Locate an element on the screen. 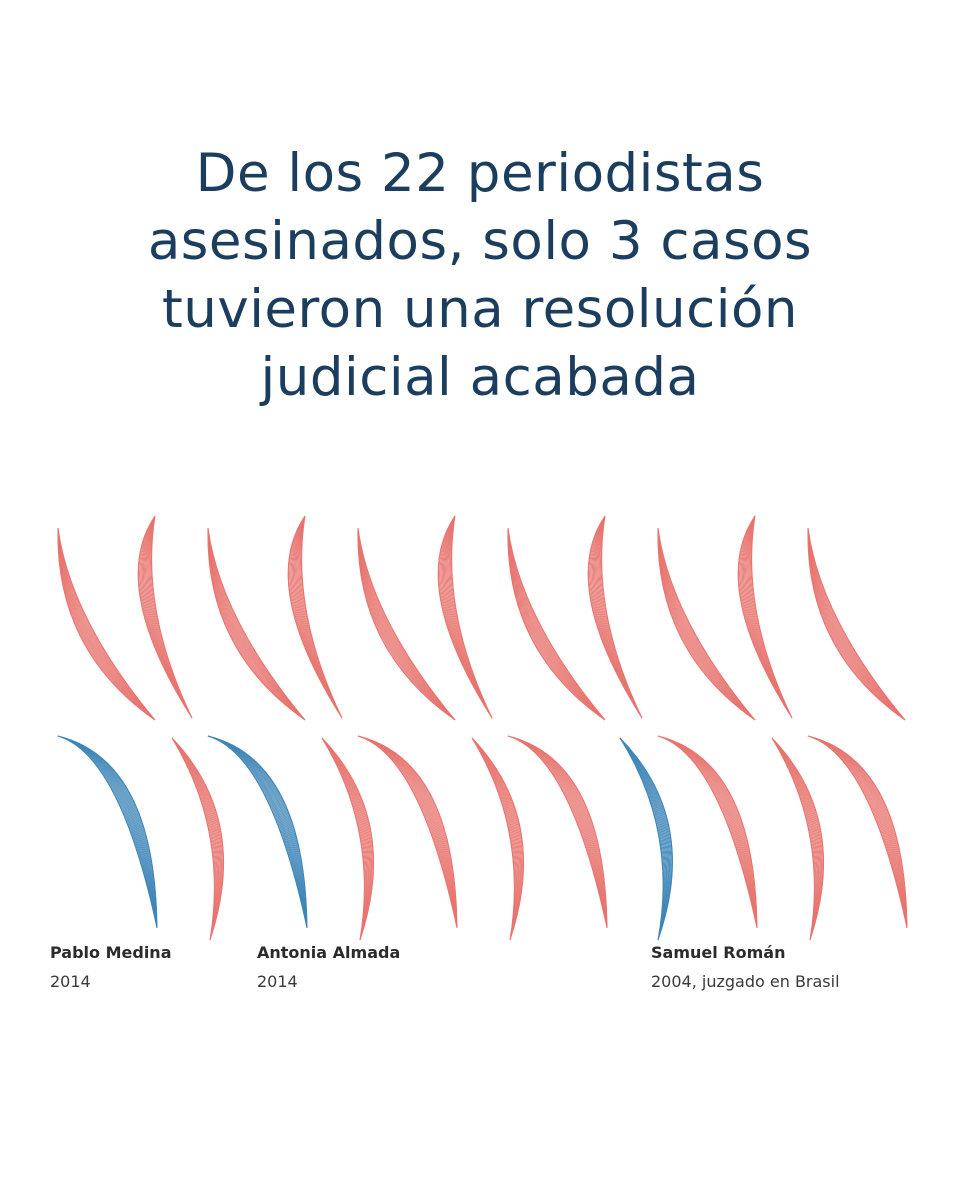  headline-line: judicial acabada is located at coordinates (480, 377).